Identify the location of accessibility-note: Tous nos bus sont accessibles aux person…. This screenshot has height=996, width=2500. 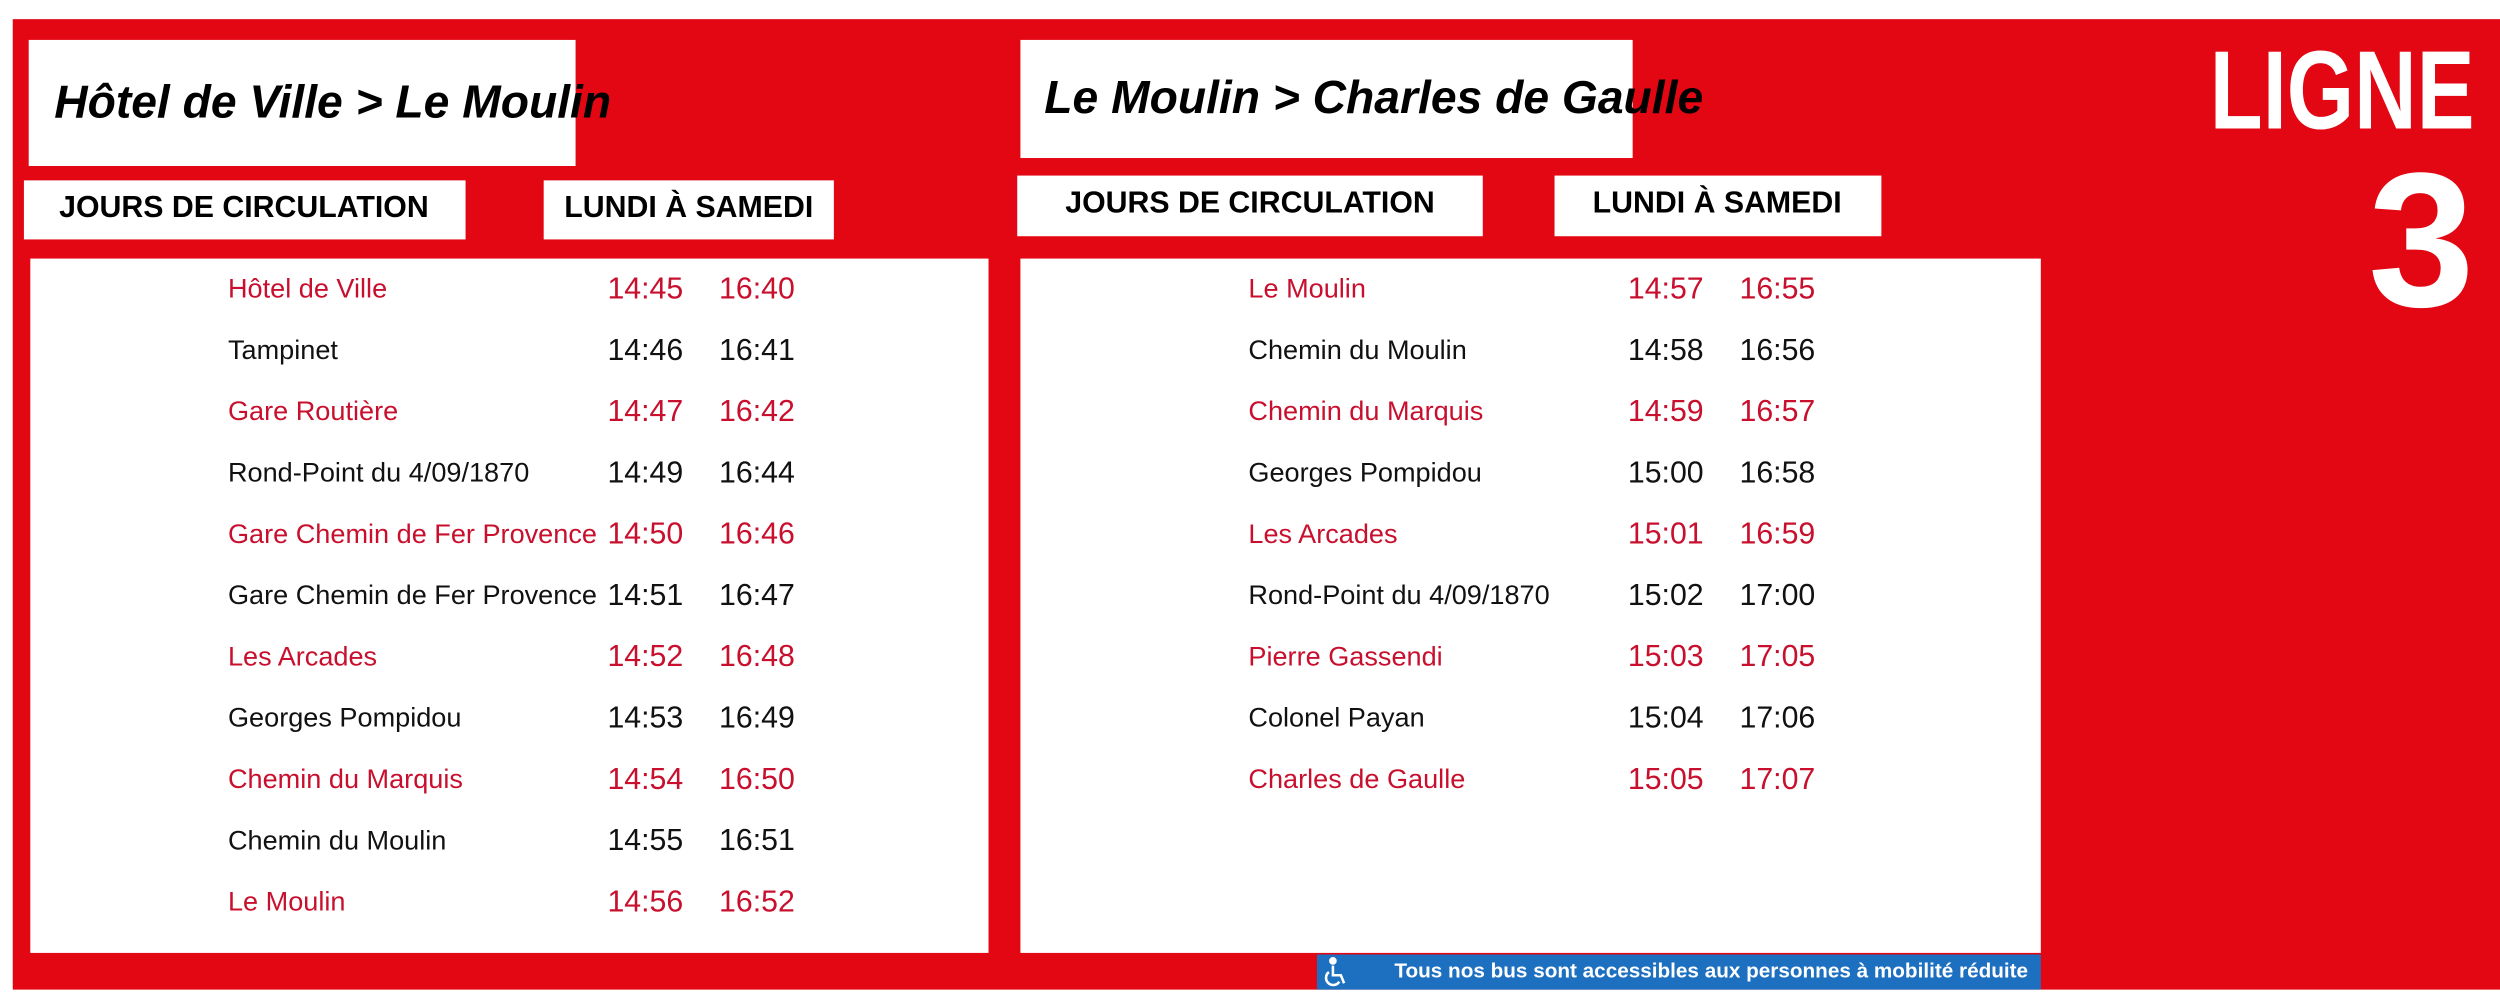
(1711, 971).